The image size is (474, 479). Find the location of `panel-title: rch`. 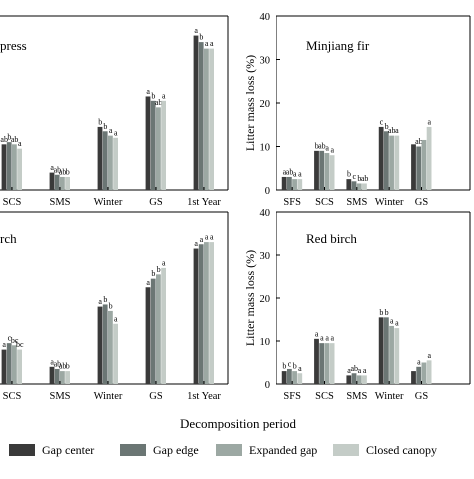

panel-title: rch is located at coordinates (8, 238).